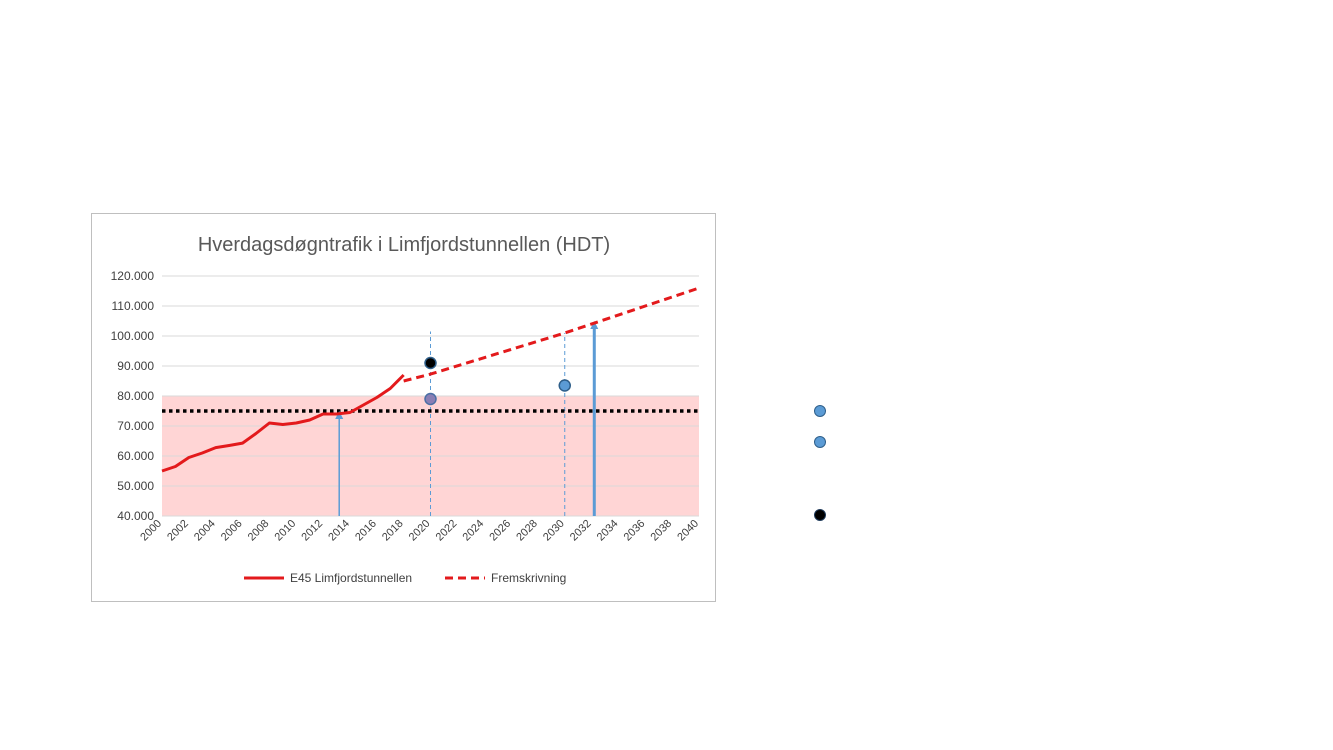 This screenshot has height=750, width=1333. I want to click on y-tick-label: 60.000, so click(135, 456).